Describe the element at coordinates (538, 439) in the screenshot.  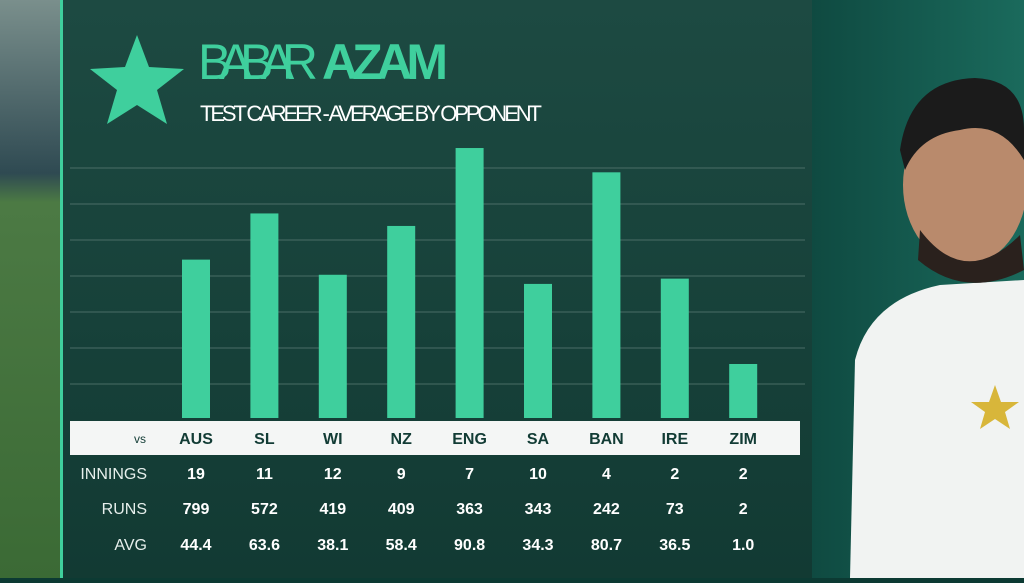
I see `category-label: SA` at that location.